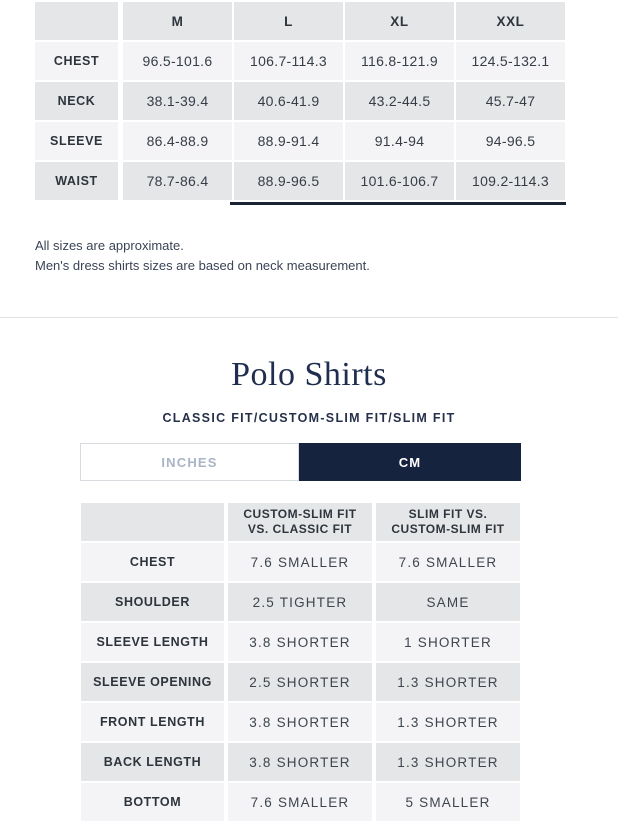  What do you see at coordinates (448, 602) in the screenshot?
I see `fit-value: SAME` at bounding box center [448, 602].